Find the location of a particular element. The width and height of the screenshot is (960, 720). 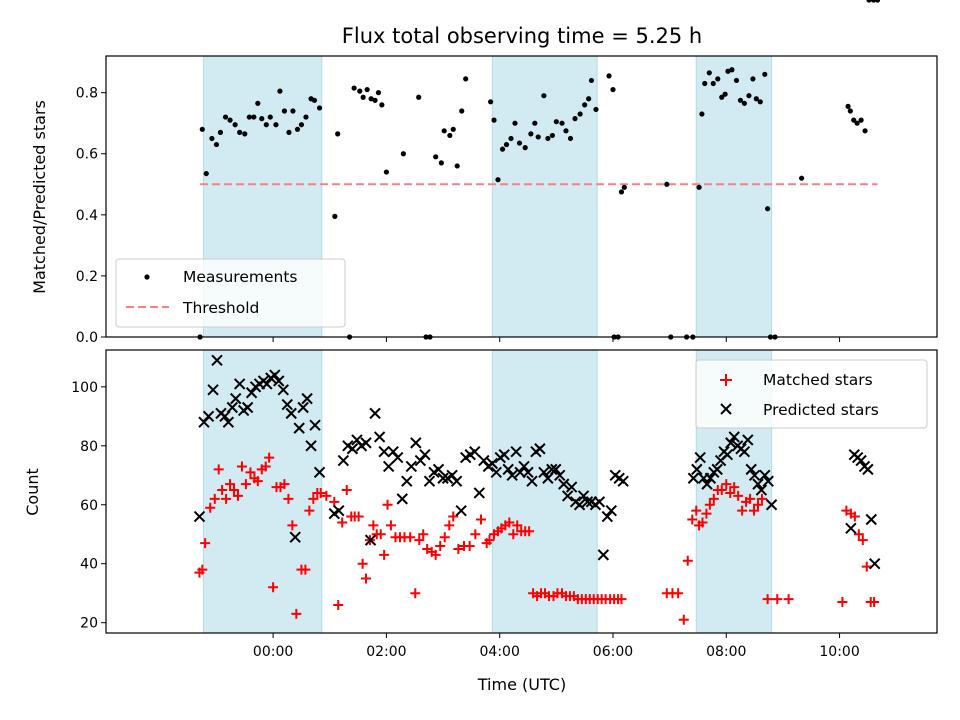

x-tick-label: 10:00 is located at coordinates (839, 652).